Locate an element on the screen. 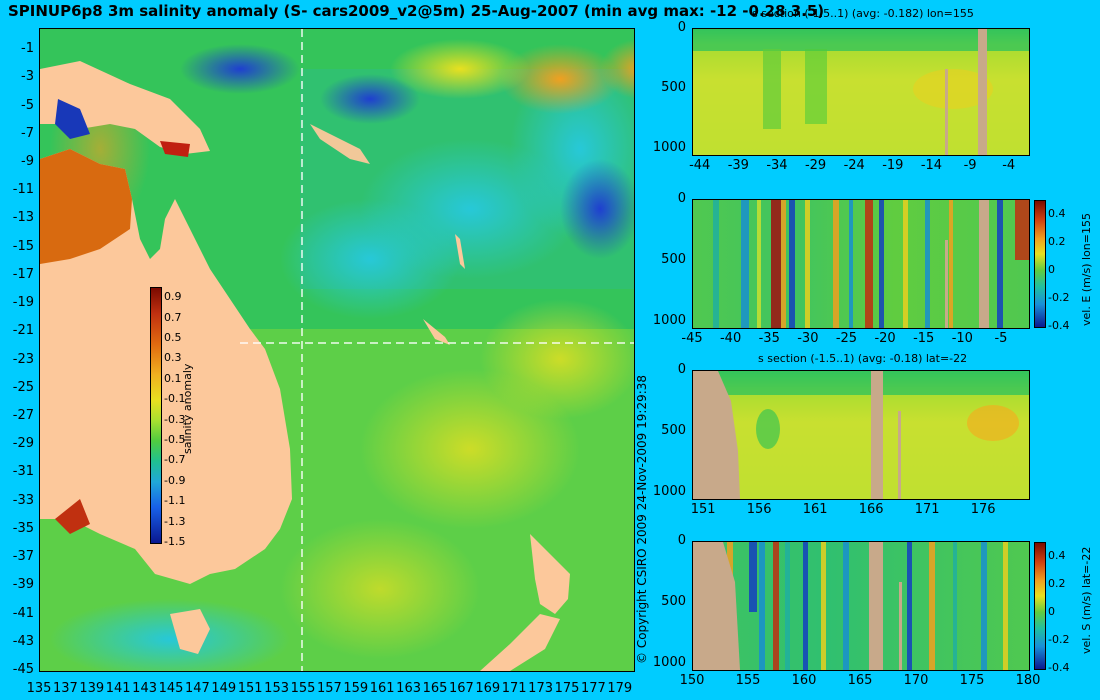 This screenshot has width=1100, height=700. section1-x-tick: -4 is located at coordinates (1009, 165).